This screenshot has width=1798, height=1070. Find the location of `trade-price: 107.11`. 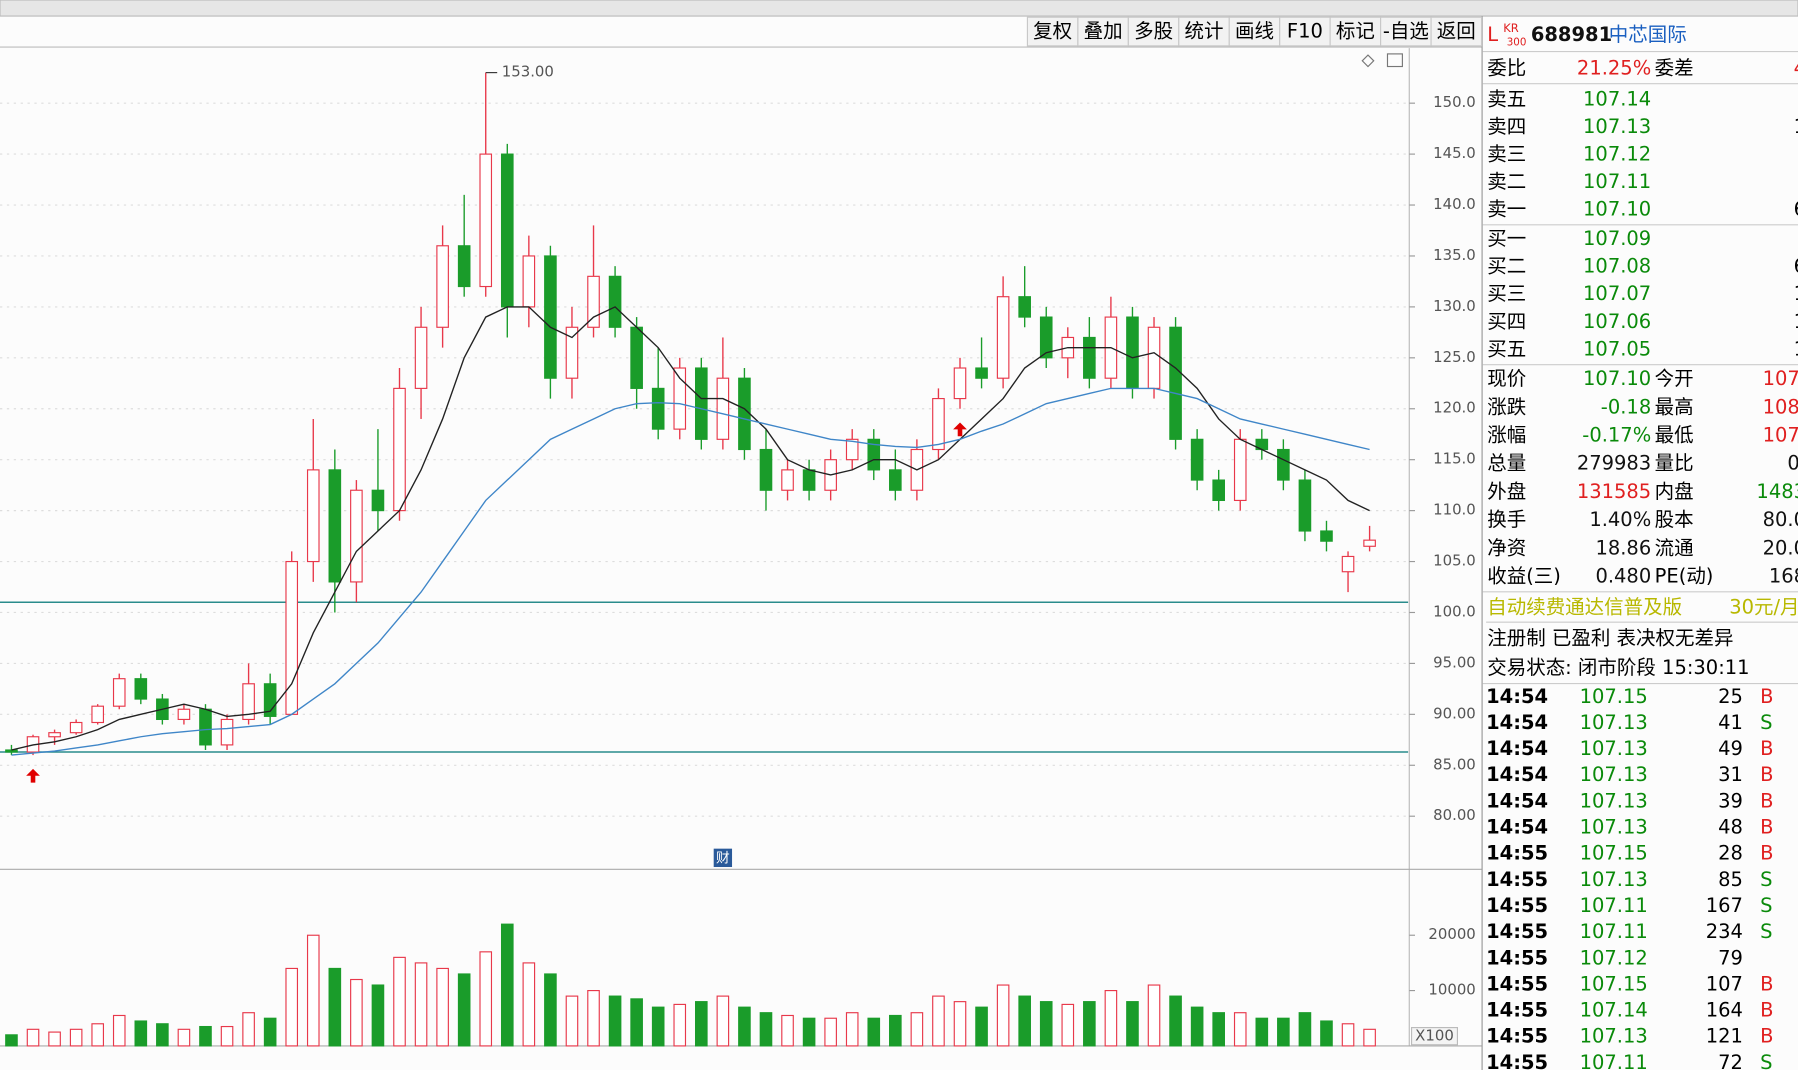

trade-price: 107.11 is located at coordinates (1614, 931).